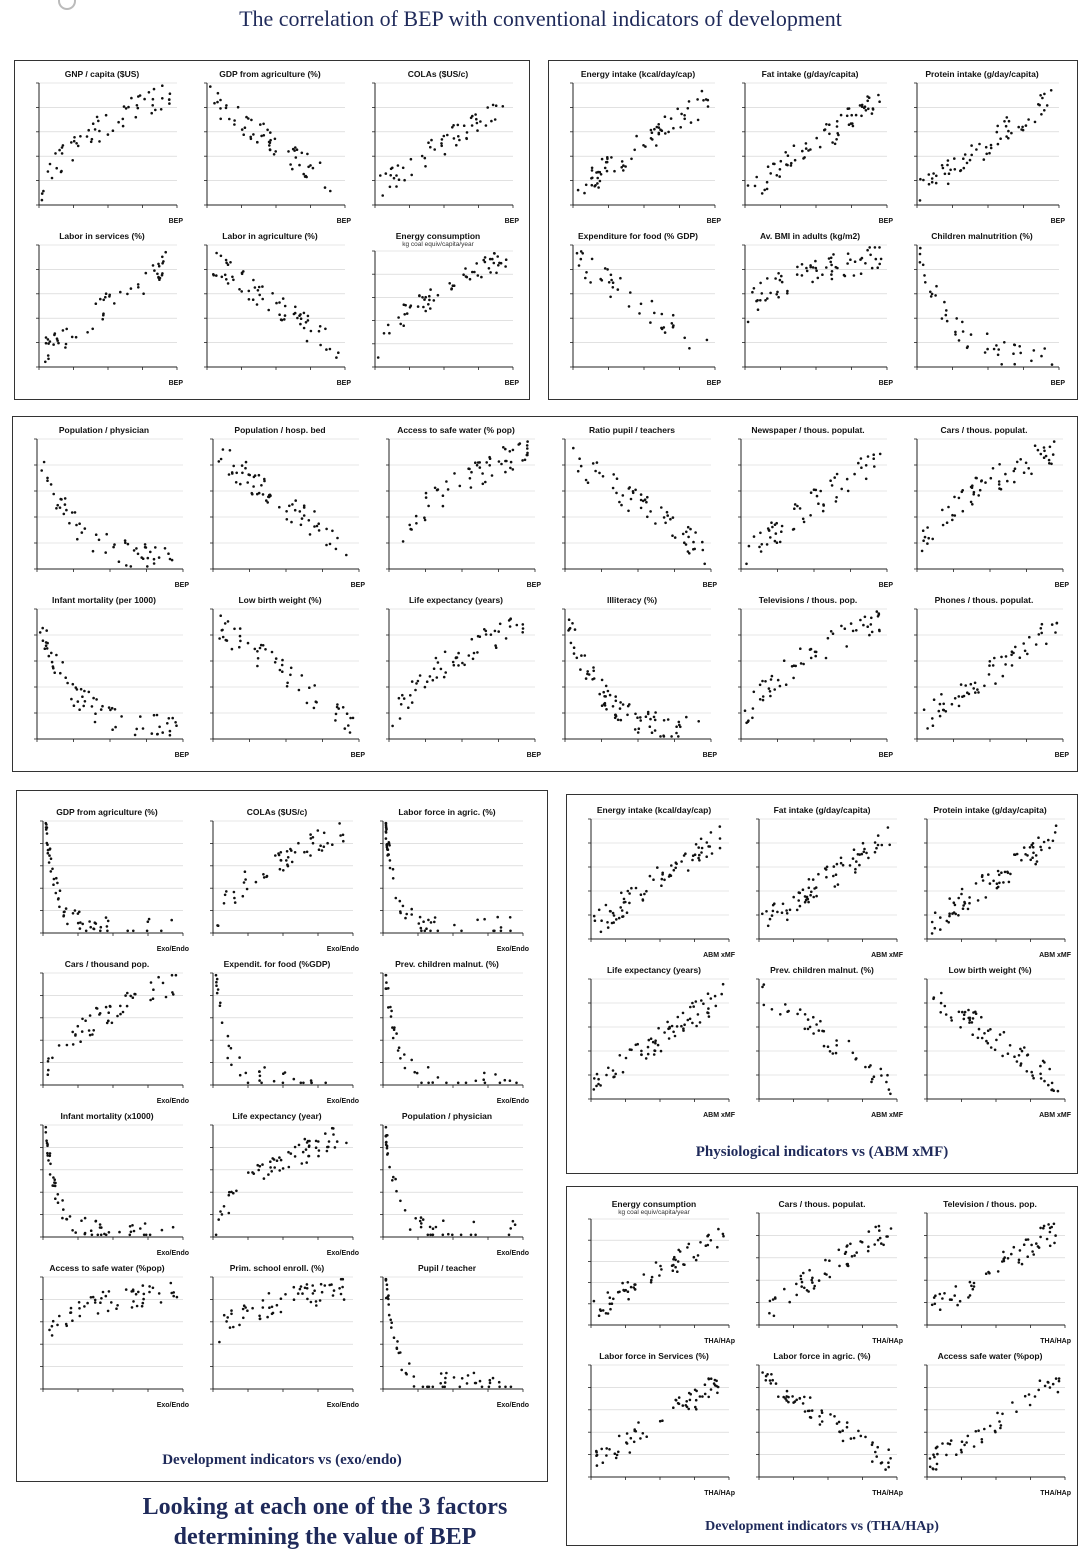 This screenshot has height=1553, width=1081. I want to click on scatter-chart: Fat intake (g/day/capita) BEP, so click(810, 147).